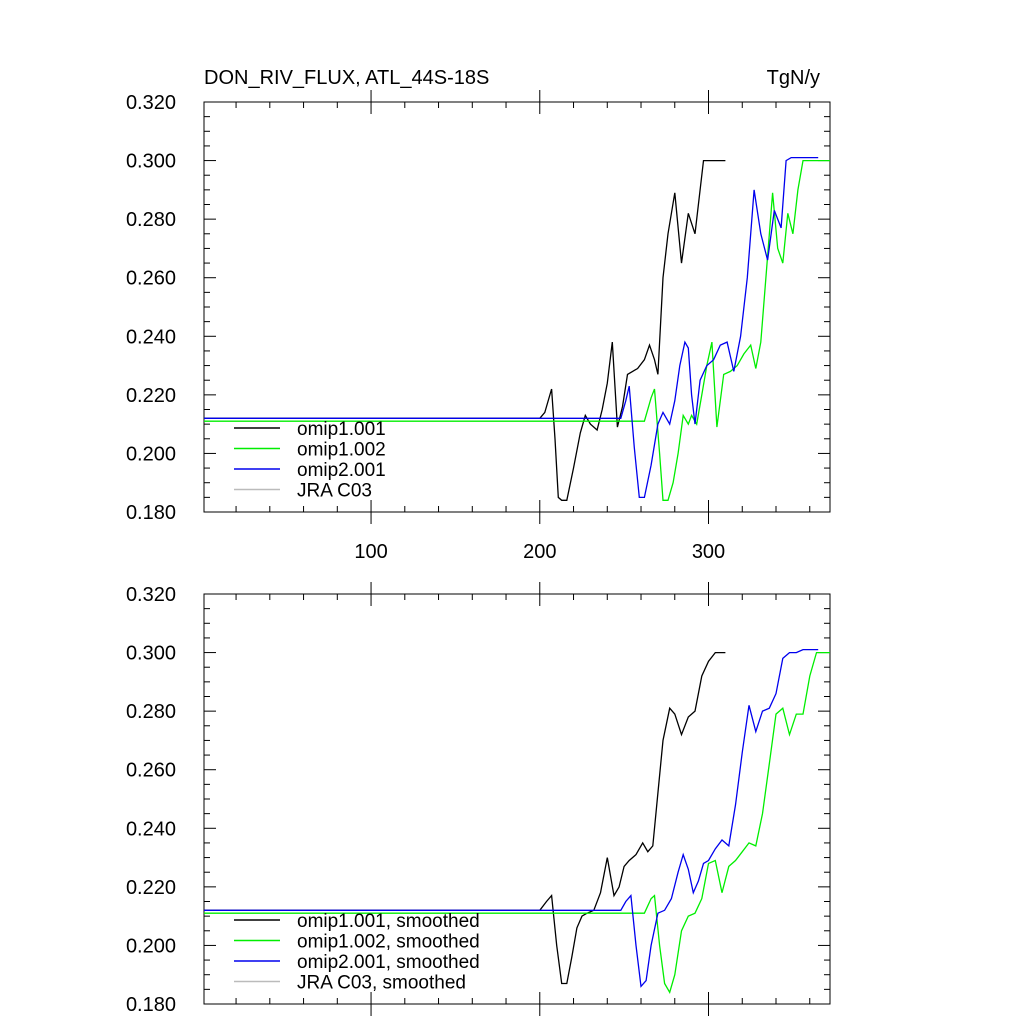  I want to click on legend-label: JRA C03, smoothed, so click(381, 983).